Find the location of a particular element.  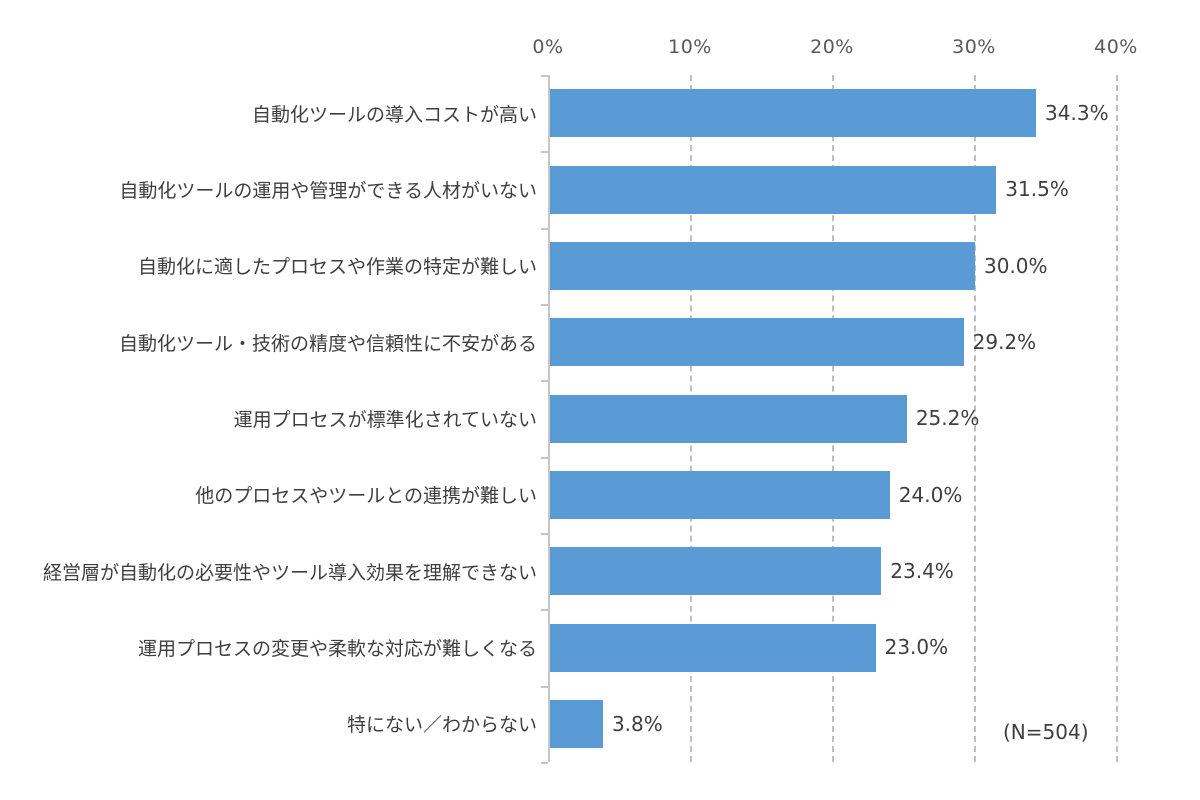

value-label: 3.8% is located at coordinates (637, 723).